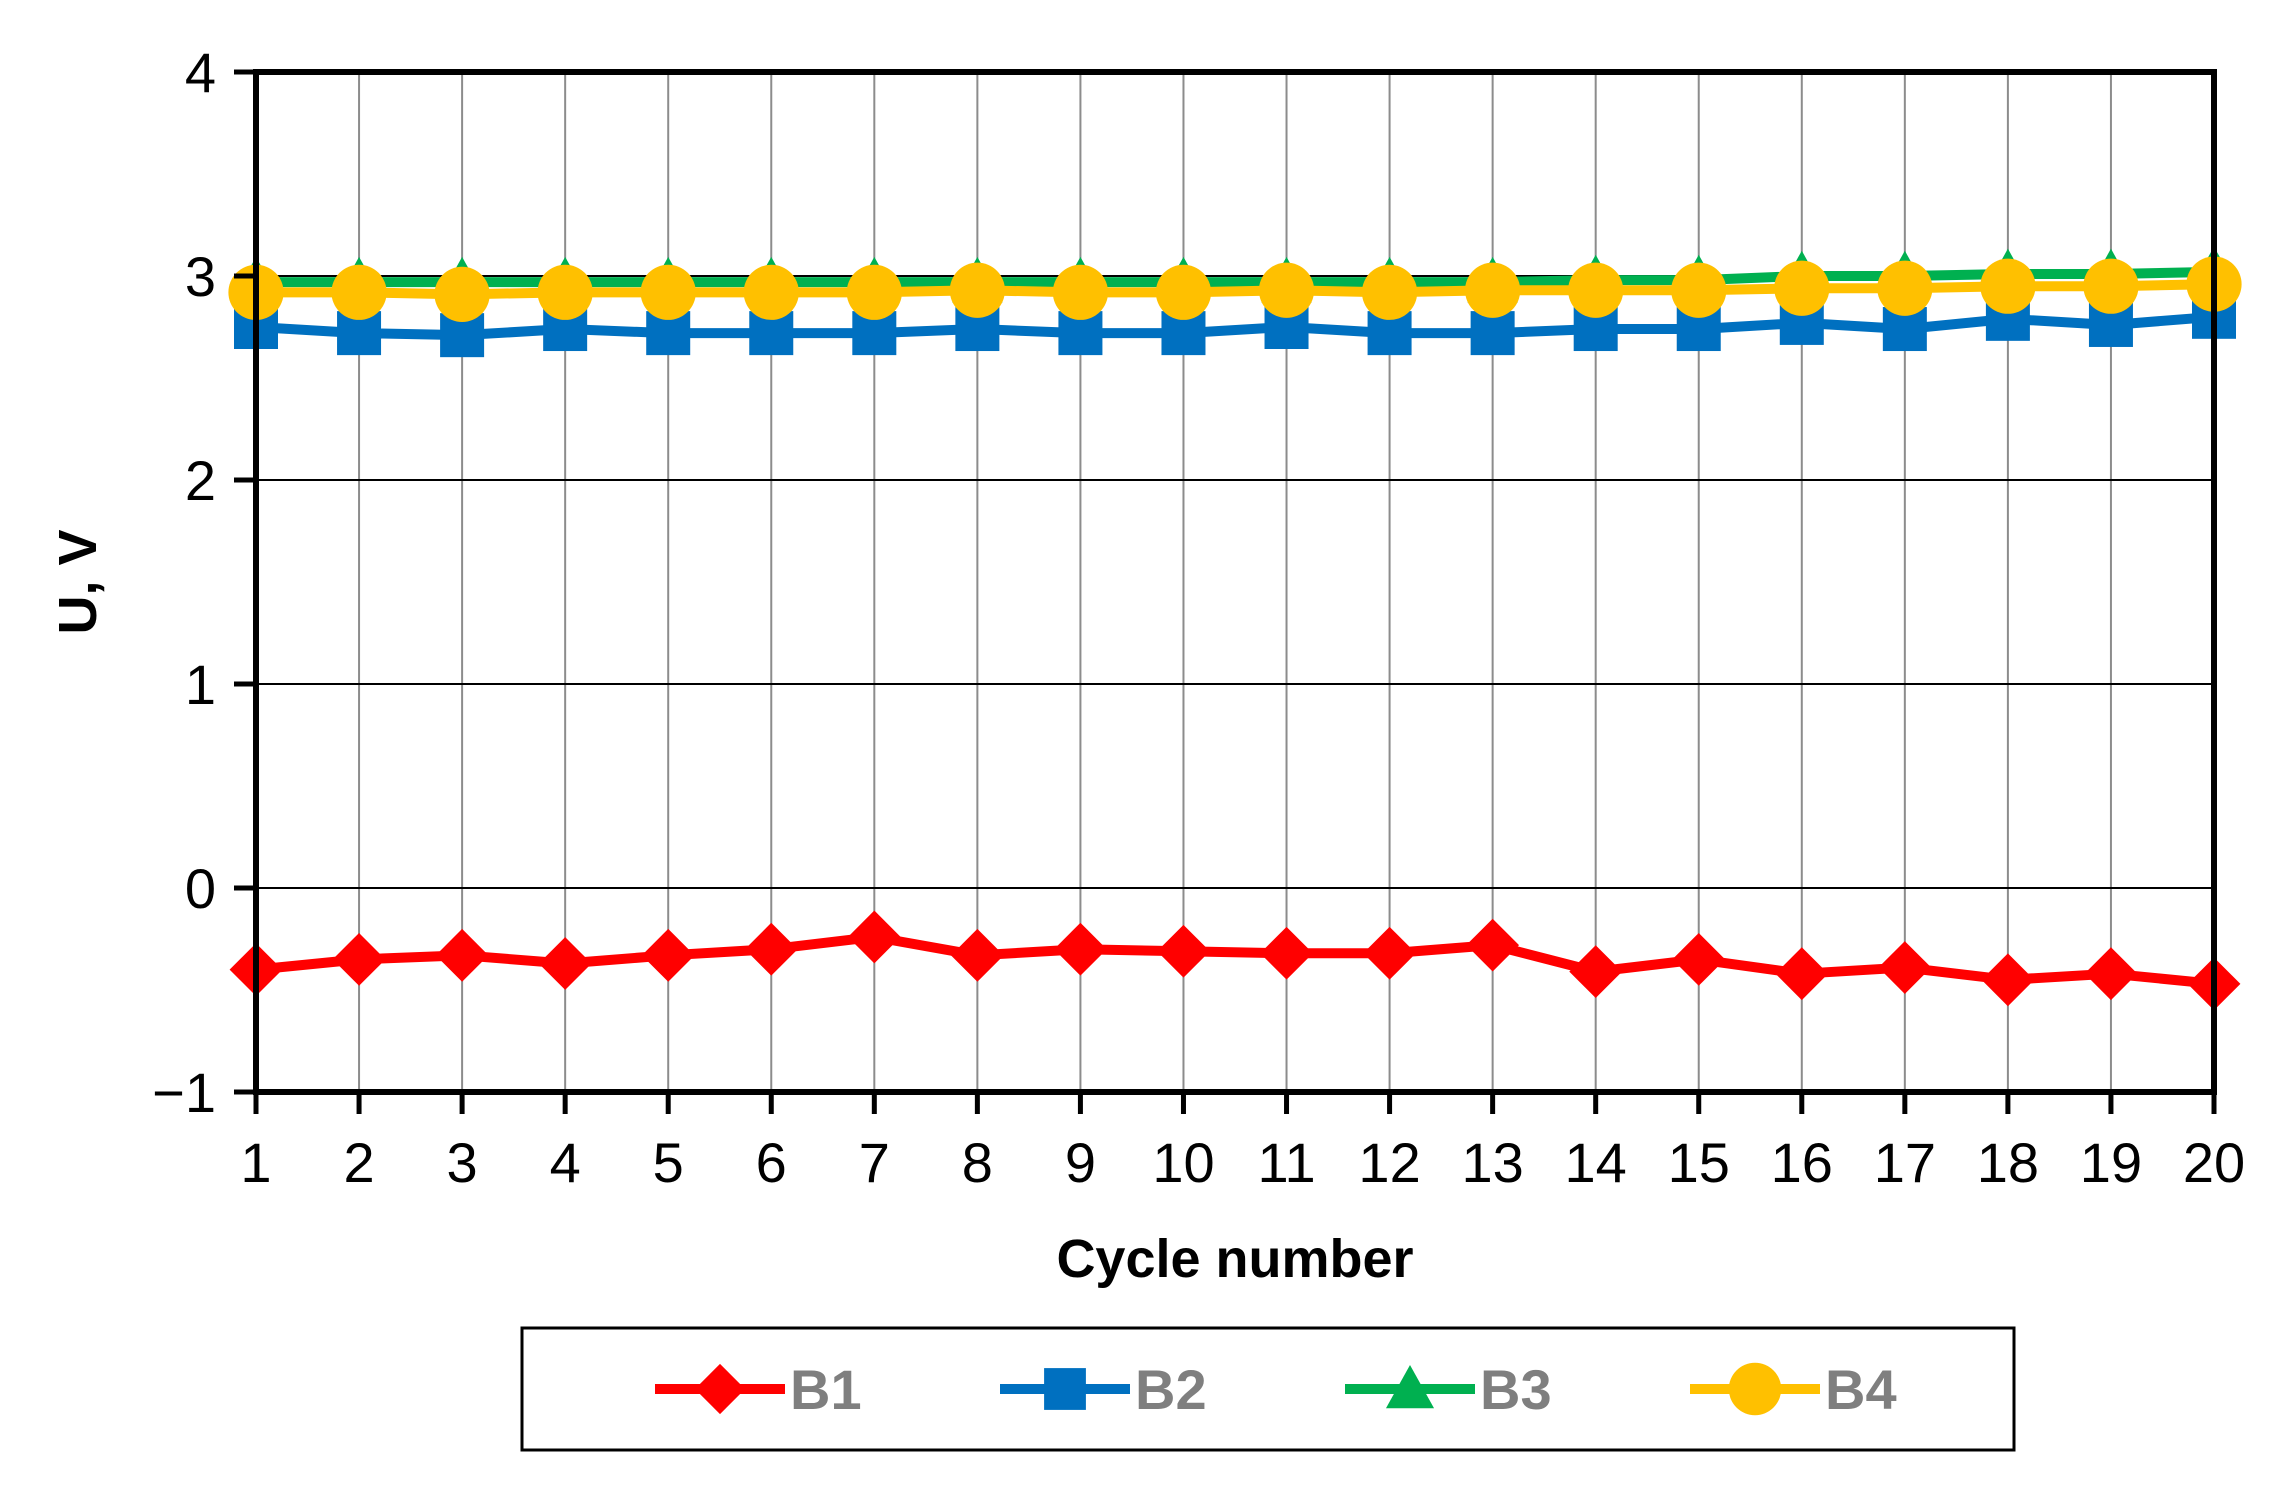 This screenshot has height=1488, width=2288. Describe the element at coordinates (565, 1162) in the screenshot. I see `x-tick-label: 4` at that location.